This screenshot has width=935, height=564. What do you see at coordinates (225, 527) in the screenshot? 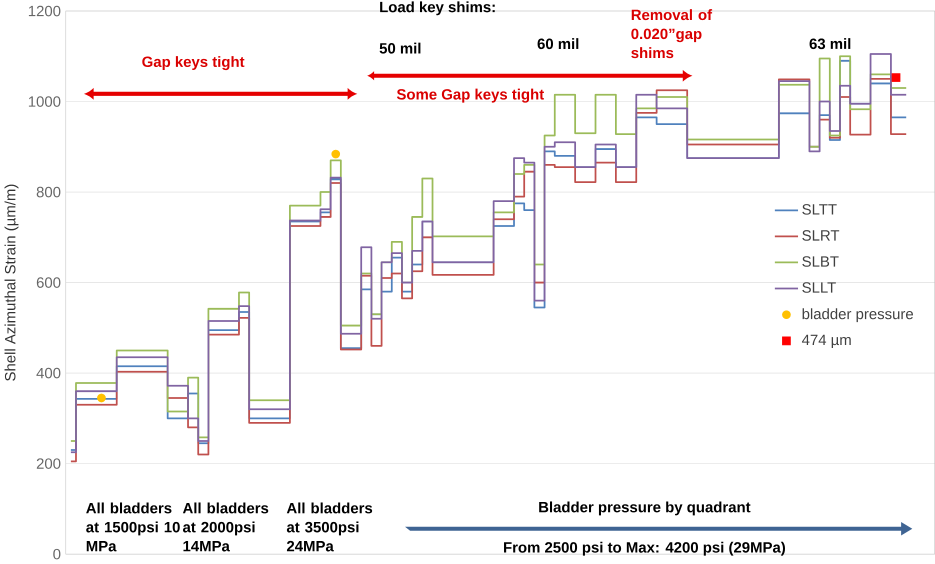
I see `annotation: All bladders at 2000psi 14MPa` at bounding box center [225, 527].